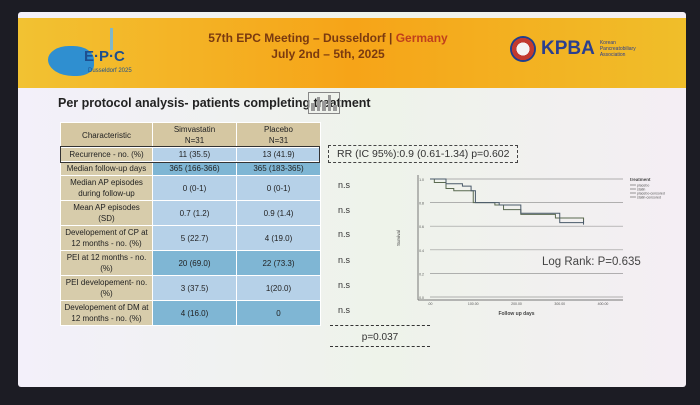  What do you see at coordinates (421, 298) in the screenshot?
I see `y-tick-label: 0.0` at bounding box center [421, 298].